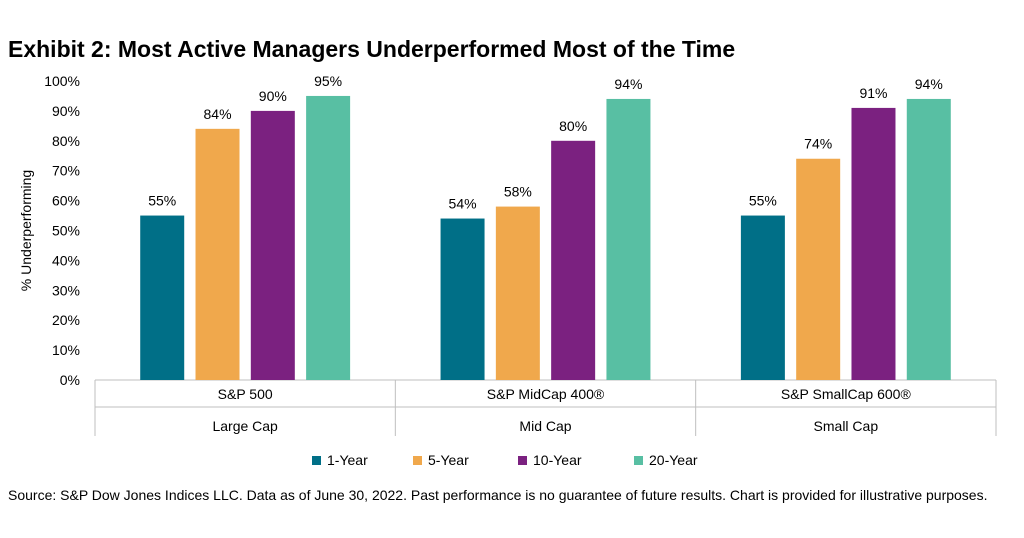 The width and height of the screenshot is (1024, 538). I want to click on data-label: 54%, so click(463, 204).